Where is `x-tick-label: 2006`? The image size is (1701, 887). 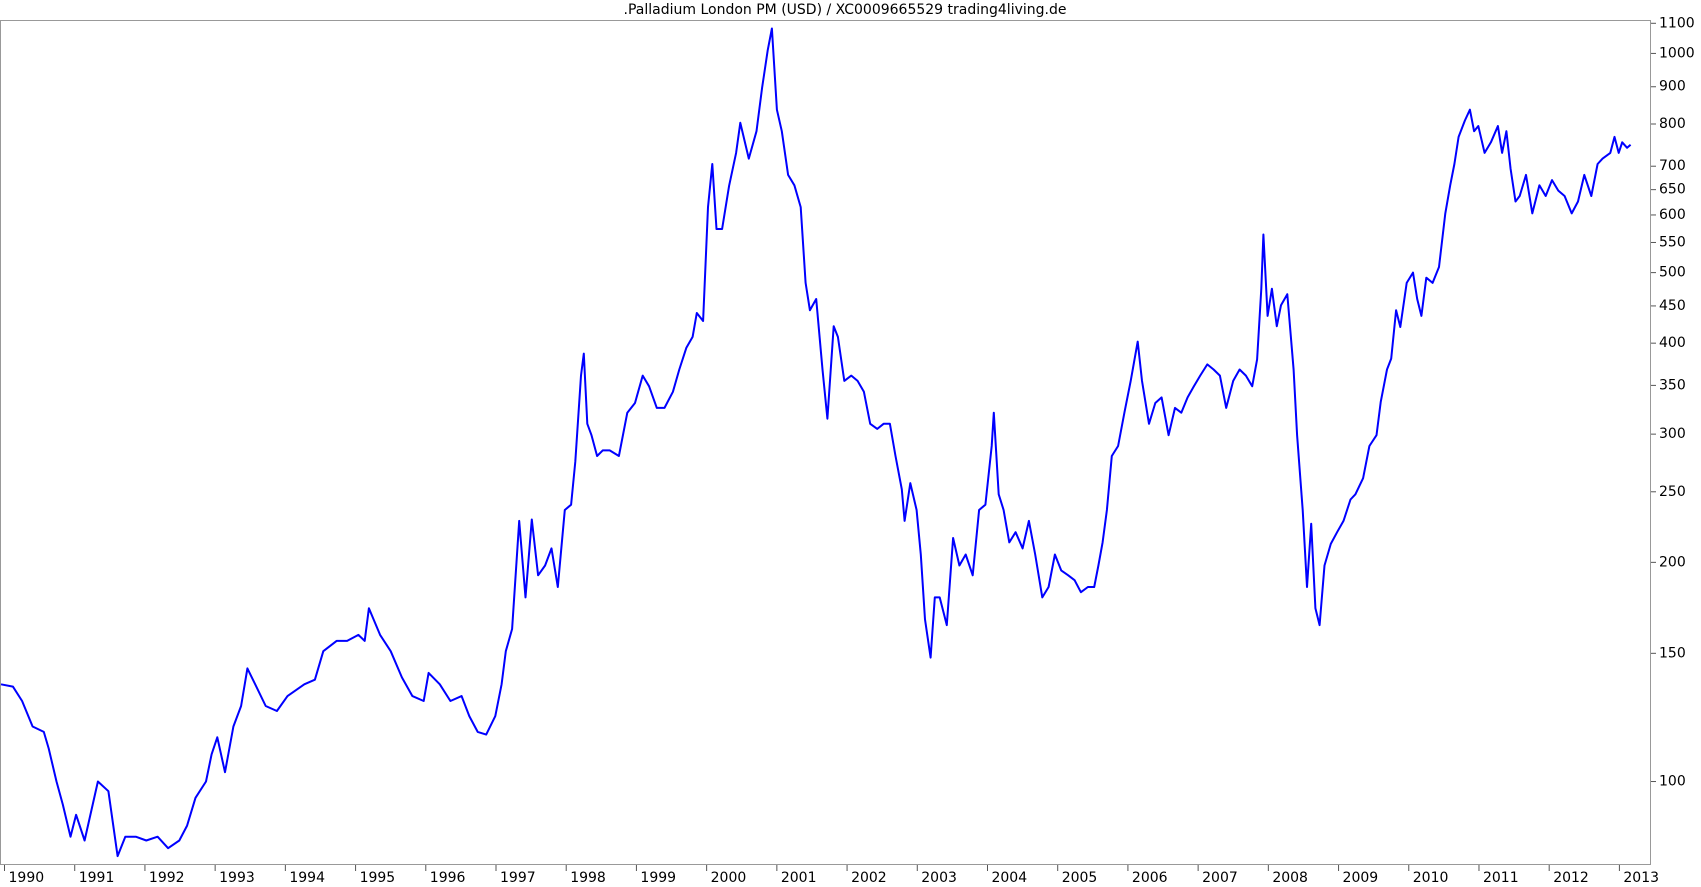
x-tick-label: 2006 is located at coordinates (1150, 878).